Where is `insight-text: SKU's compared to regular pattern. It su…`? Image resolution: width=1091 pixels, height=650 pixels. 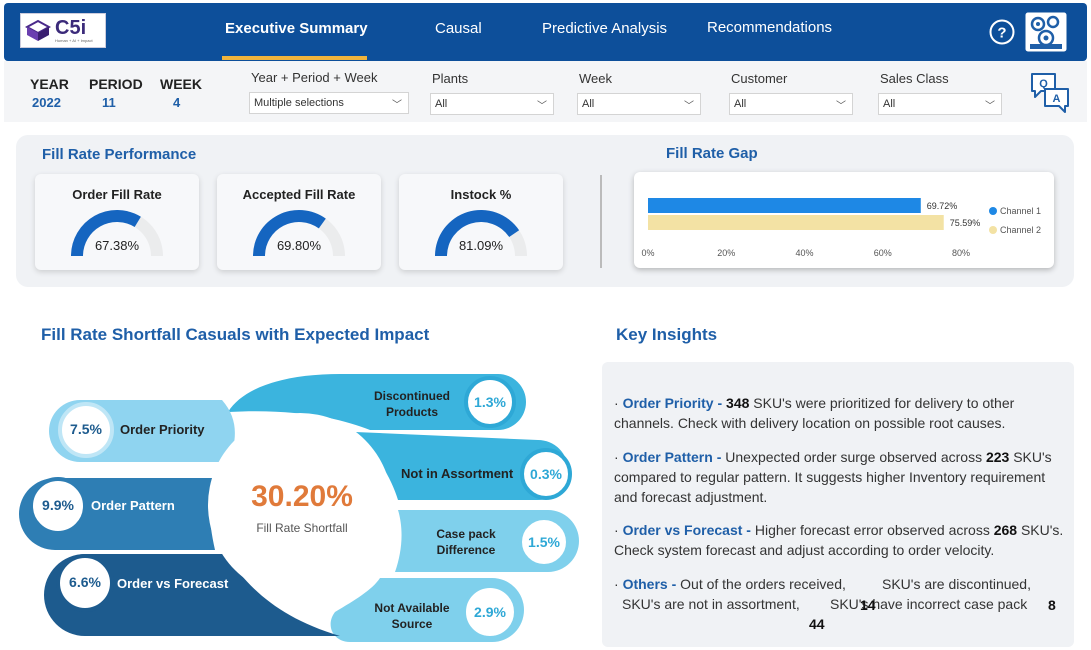 insight-text: SKU's compared to regular pattern. It su… is located at coordinates (833, 477).